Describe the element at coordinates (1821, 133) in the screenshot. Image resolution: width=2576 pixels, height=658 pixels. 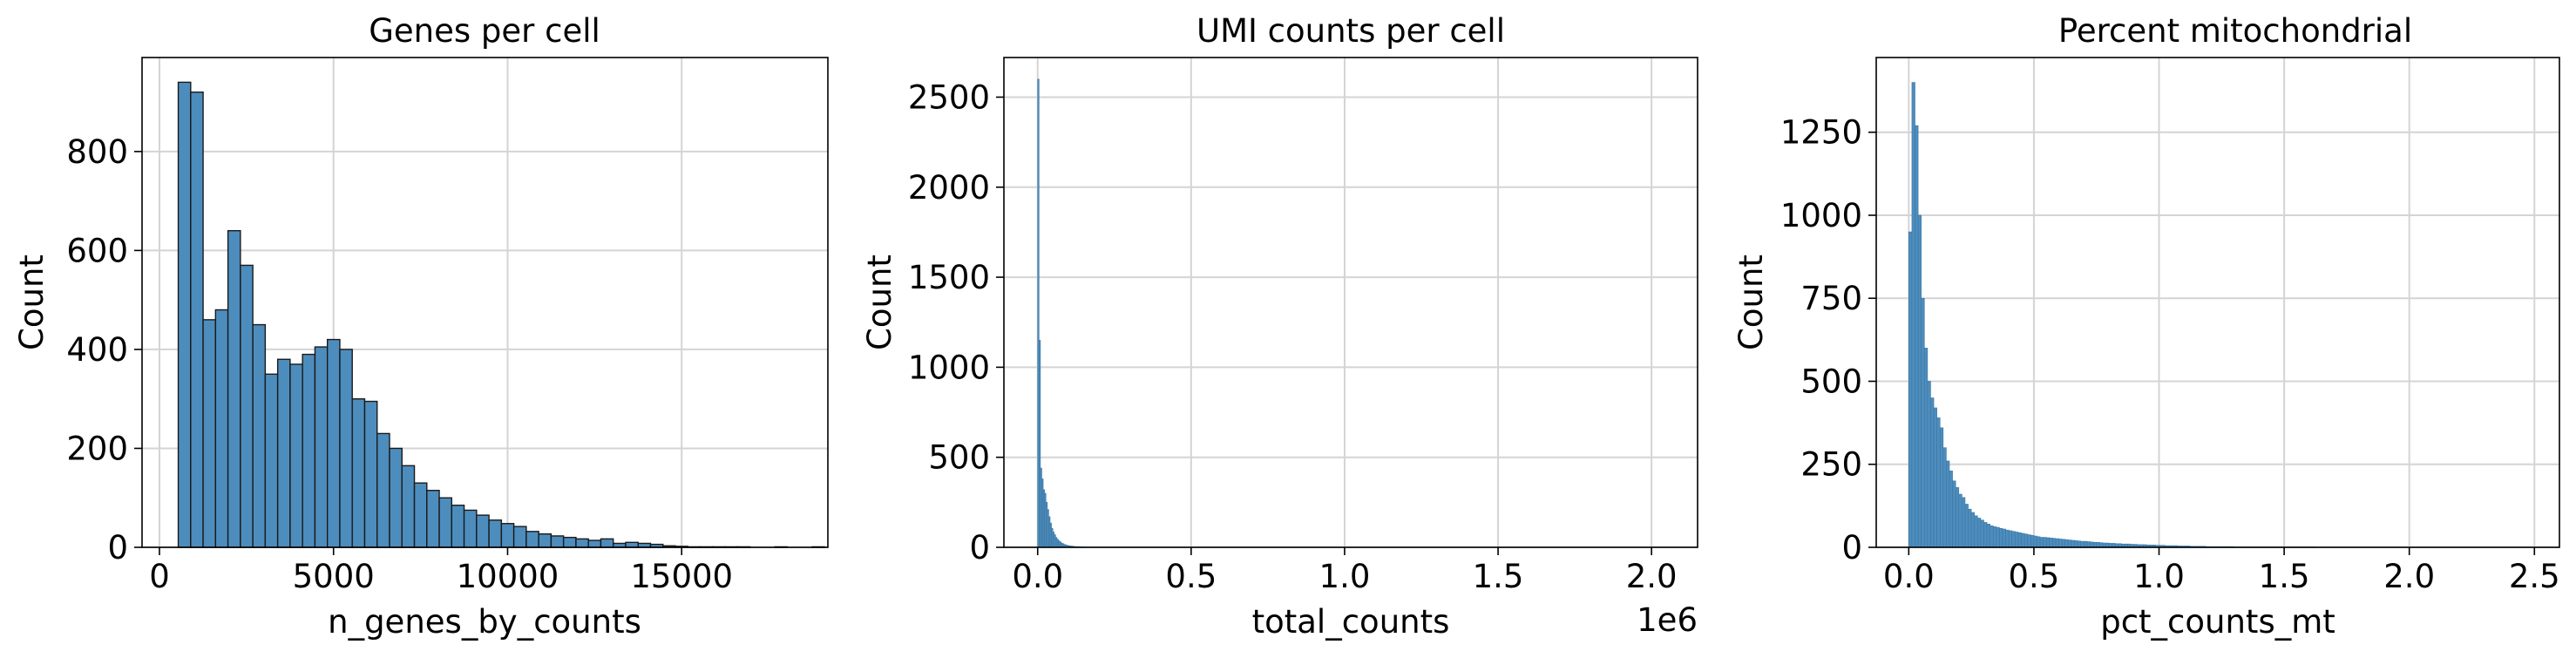
I see `y-tick-label: 1250` at that location.